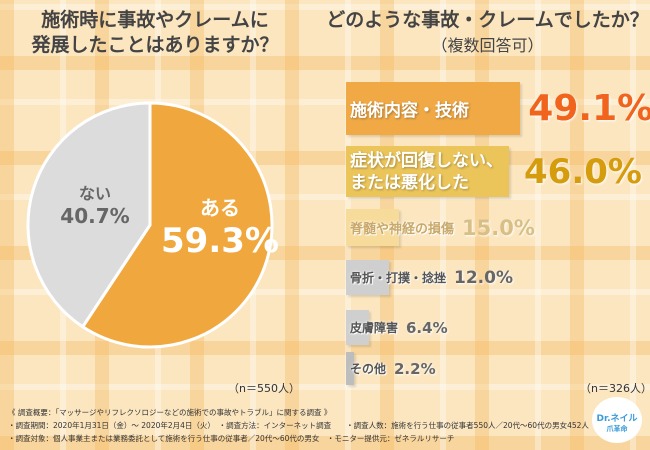  Describe the element at coordinates (615, 388) in the screenshot. I see `right-n-label: （n＝326人）` at that location.